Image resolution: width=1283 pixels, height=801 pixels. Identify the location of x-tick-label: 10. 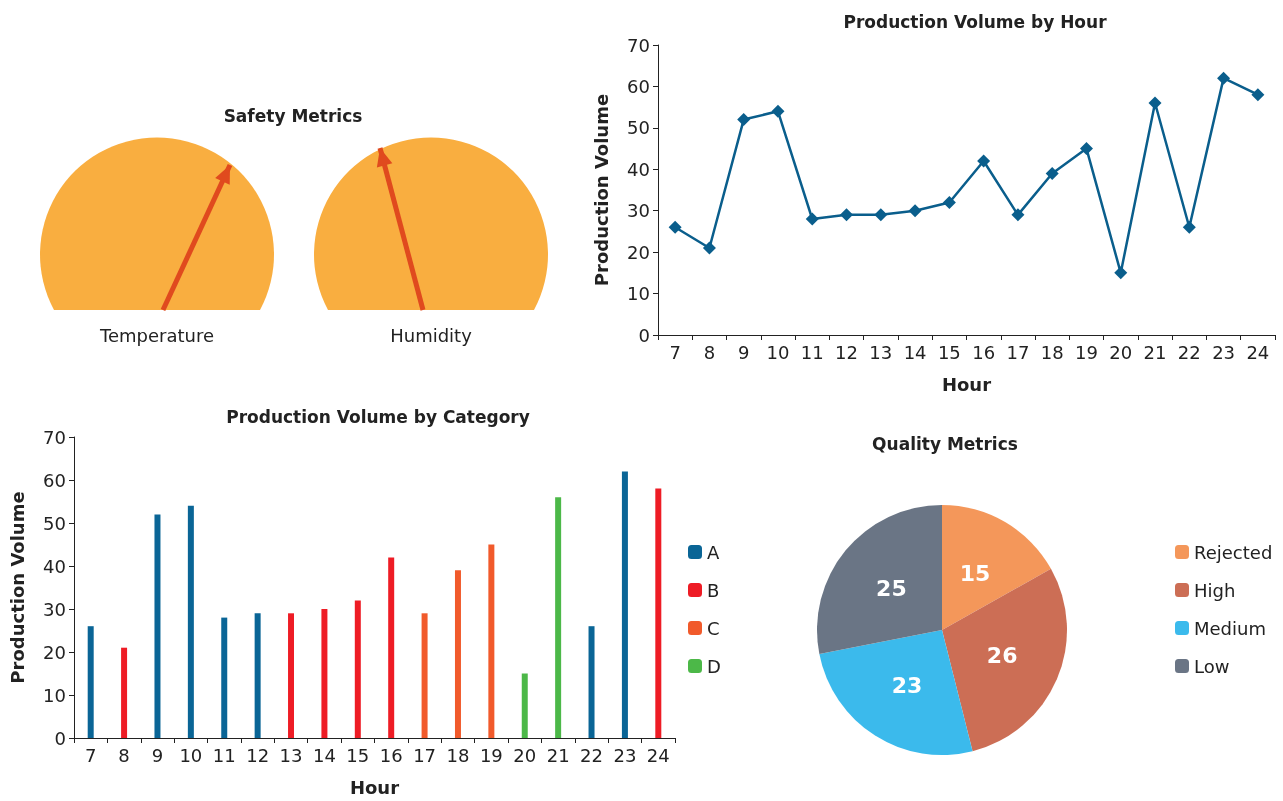
(191, 755).